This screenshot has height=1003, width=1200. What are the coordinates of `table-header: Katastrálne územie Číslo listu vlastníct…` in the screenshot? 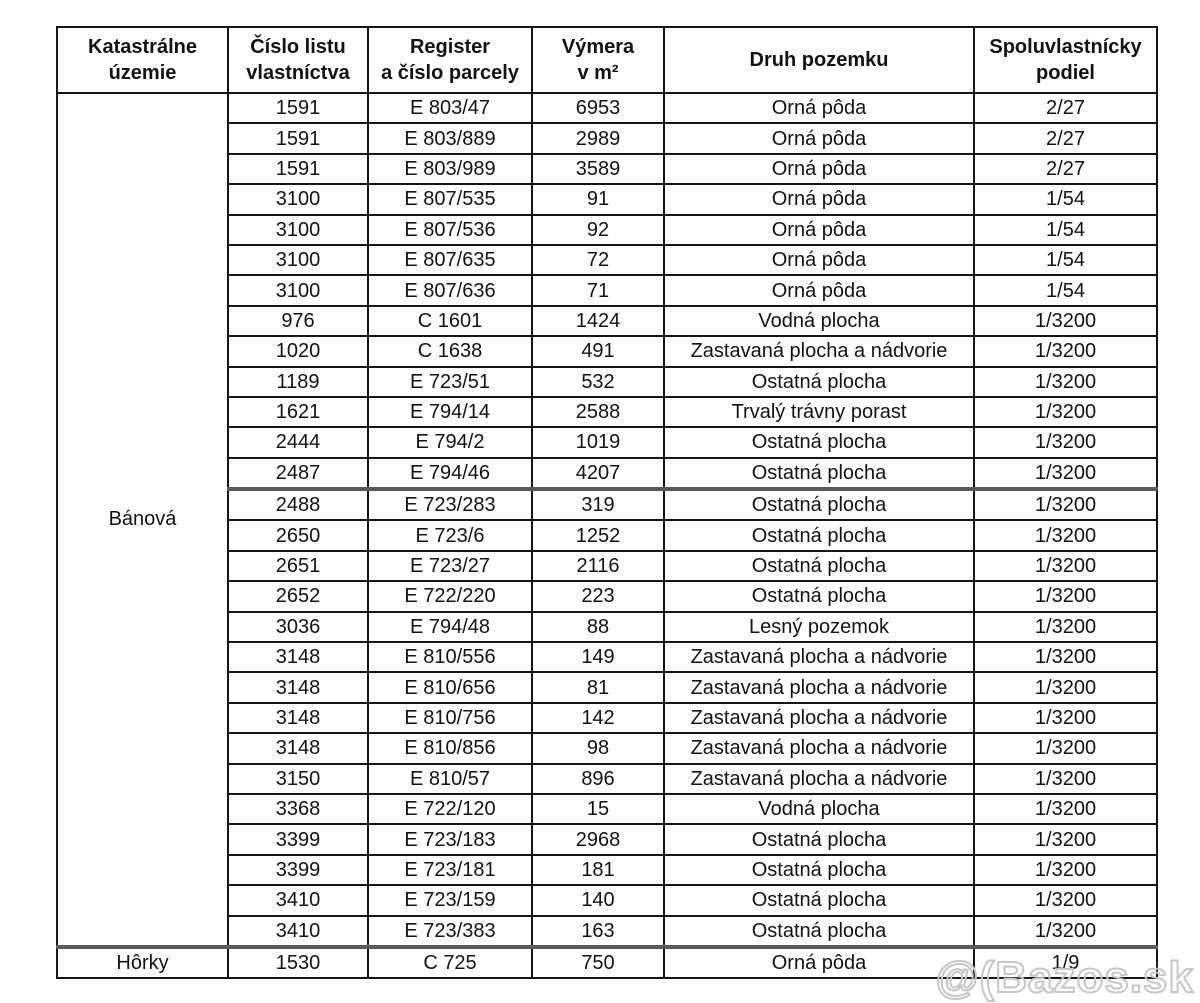 It's located at (607, 60).